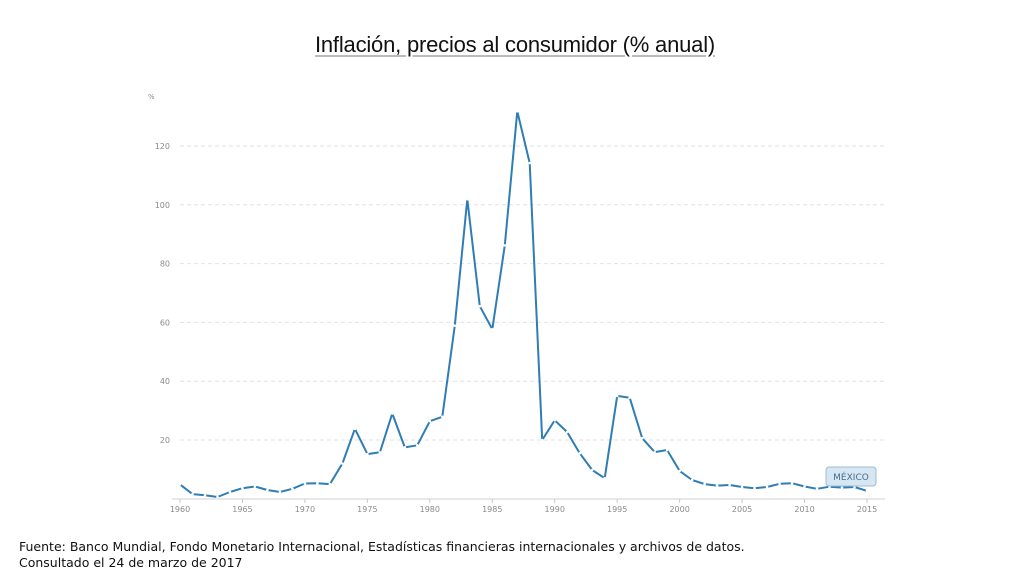 The height and width of the screenshot is (576, 1024). I want to click on y-tick-label: 60, so click(165, 322).